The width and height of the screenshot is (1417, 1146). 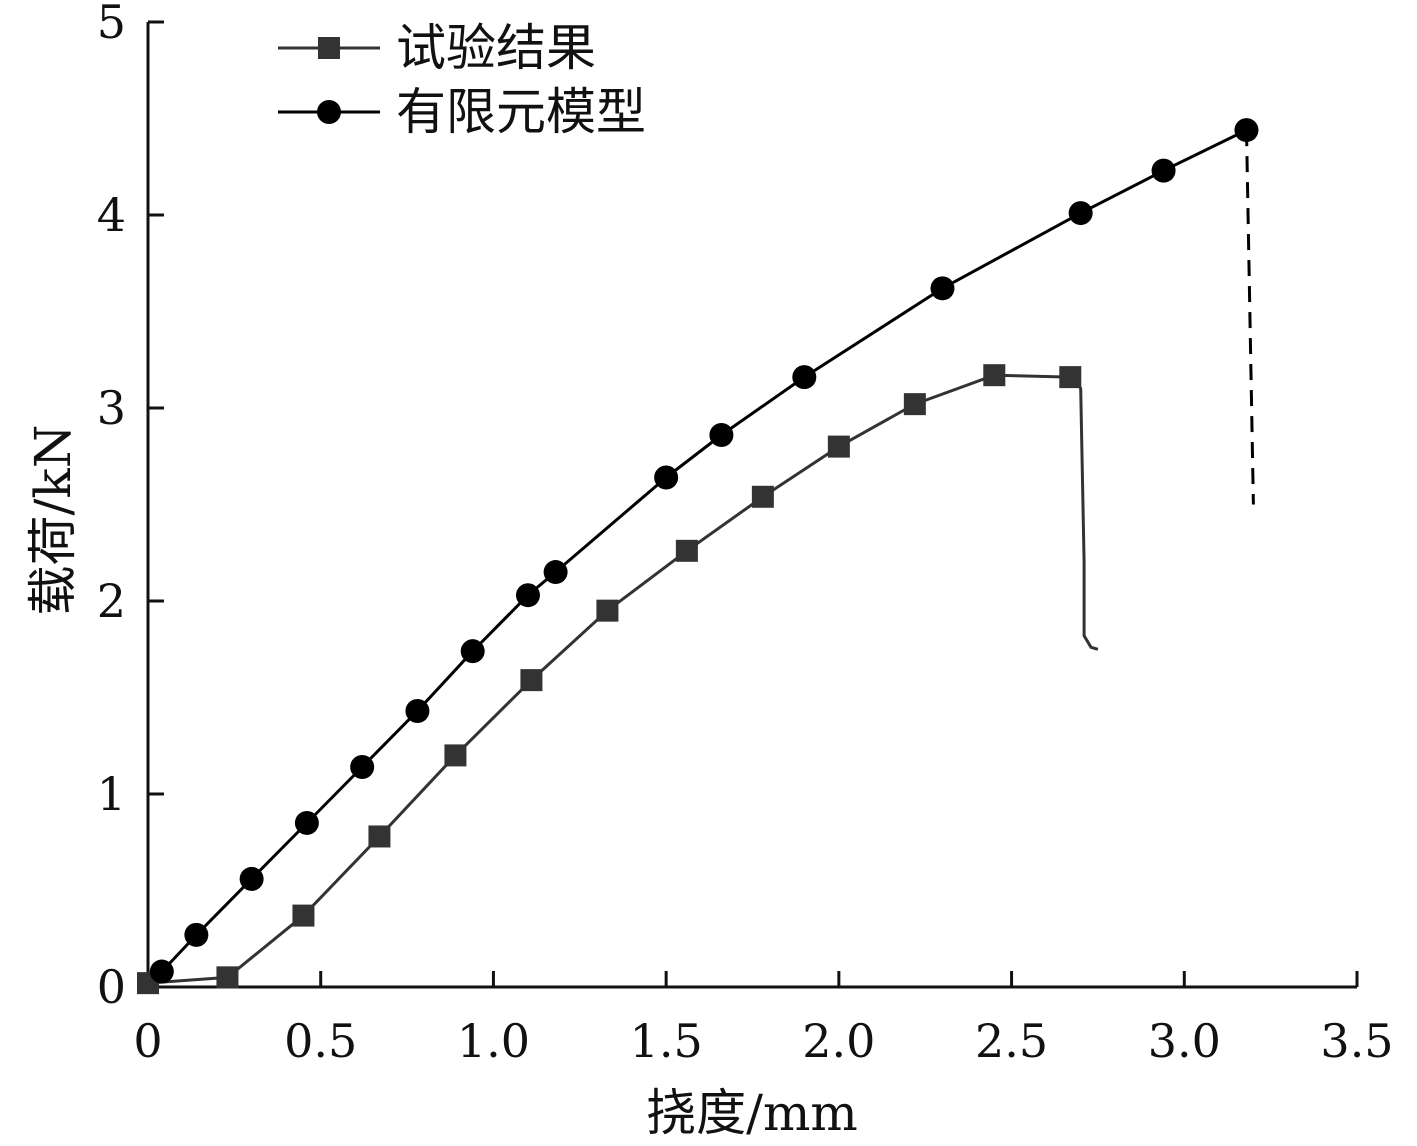 I want to click on x-tick-label: 3.0, so click(x=1184, y=1041).